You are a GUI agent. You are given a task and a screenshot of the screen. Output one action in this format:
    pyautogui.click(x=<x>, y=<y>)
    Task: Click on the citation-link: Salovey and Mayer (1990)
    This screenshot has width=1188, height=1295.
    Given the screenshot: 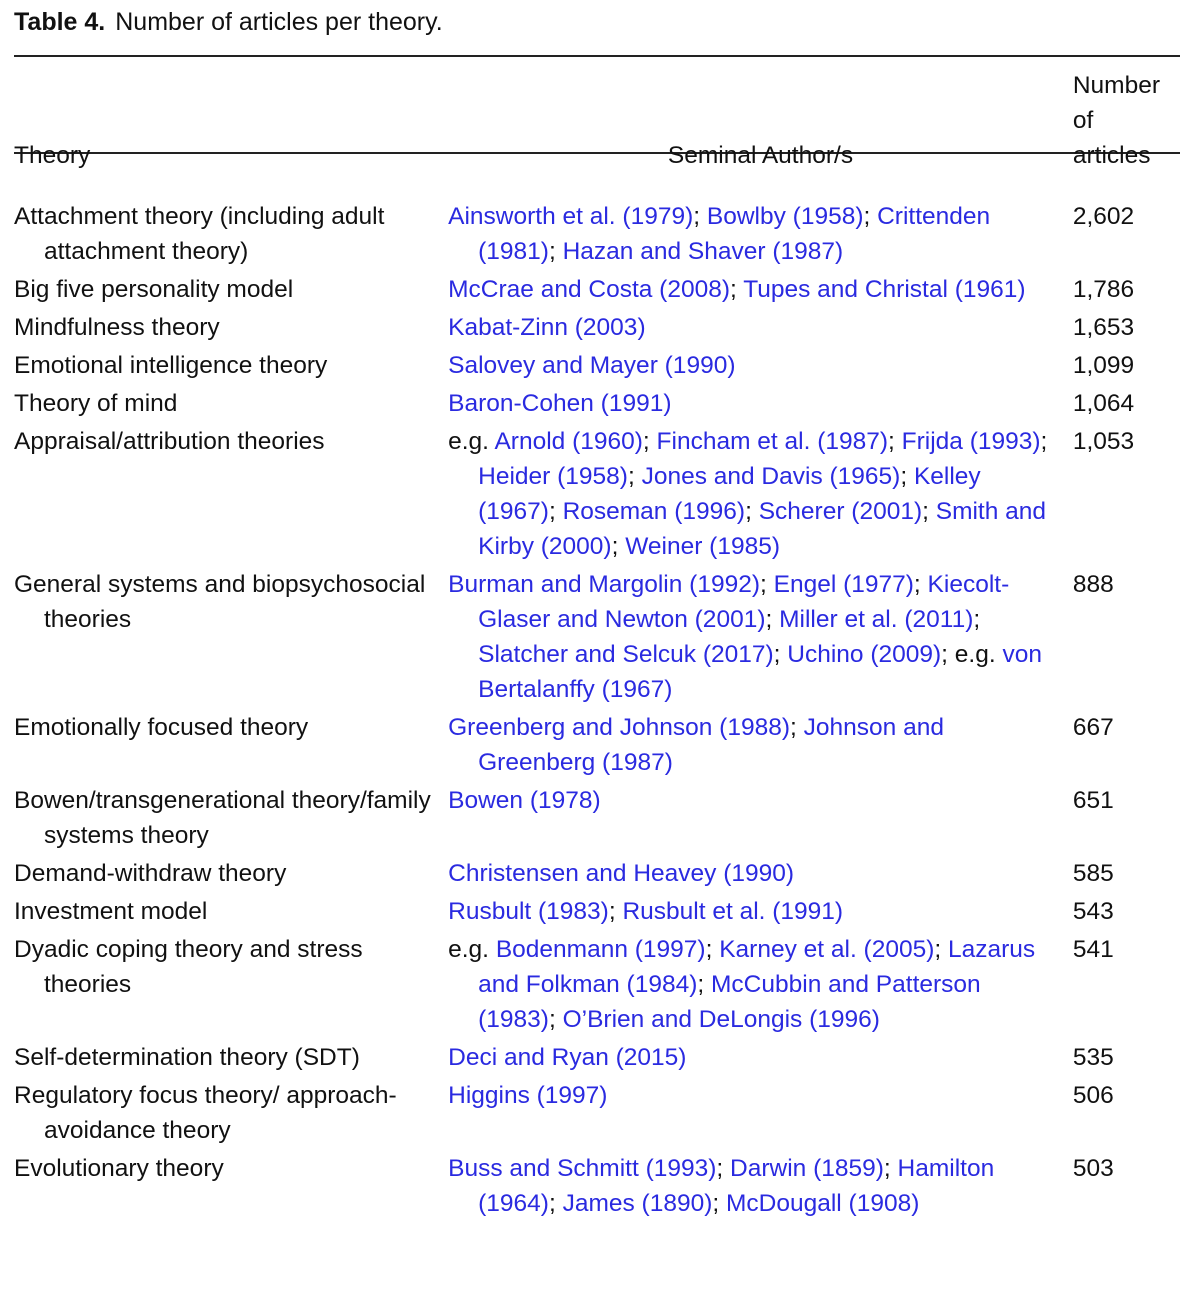 What is the action you would take?
    pyautogui.click(x=592, y=365)
    